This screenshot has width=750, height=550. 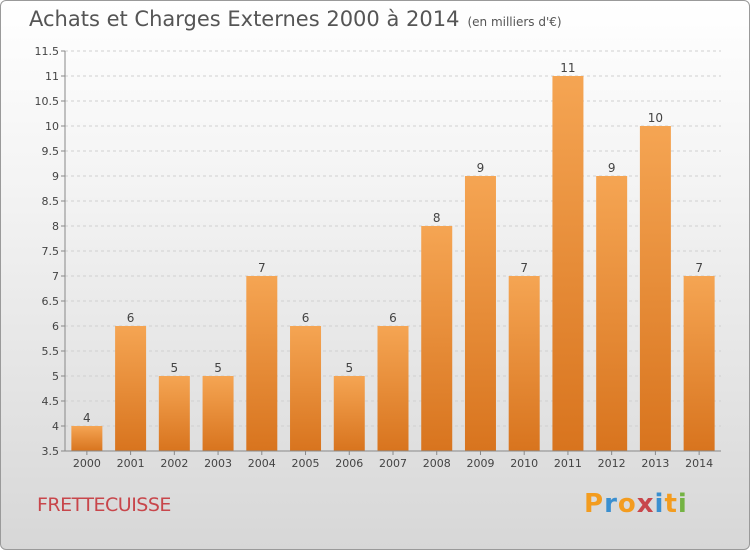 I want to click on brand-letter: t, so click(x=671, y=504).